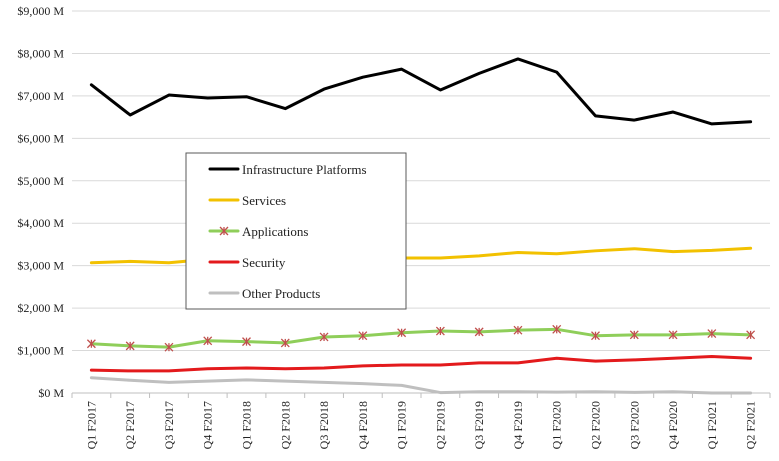 The width and height of the screenshot is (779, 461). Describe the element at coordinates (208, 425) in the screenshot. I see `x-tick-label: Q4 F2017` at that location.